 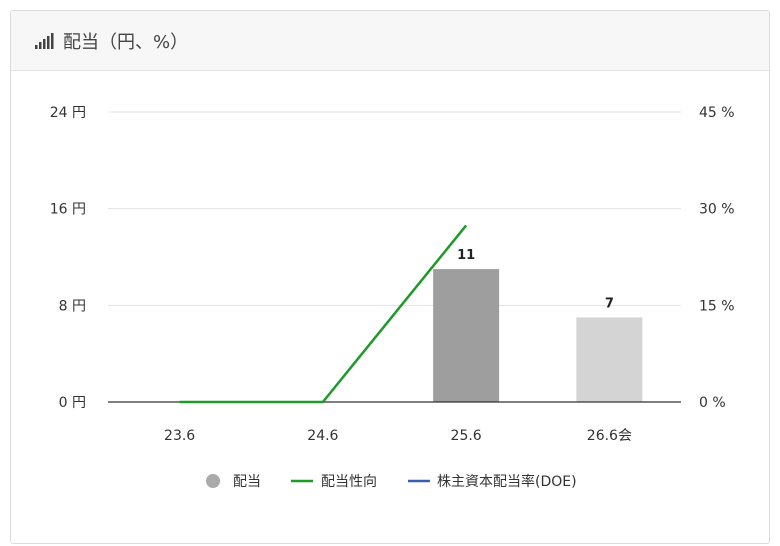 I want to click on left-tick-label: 0 円, so click(x=72, y=403).